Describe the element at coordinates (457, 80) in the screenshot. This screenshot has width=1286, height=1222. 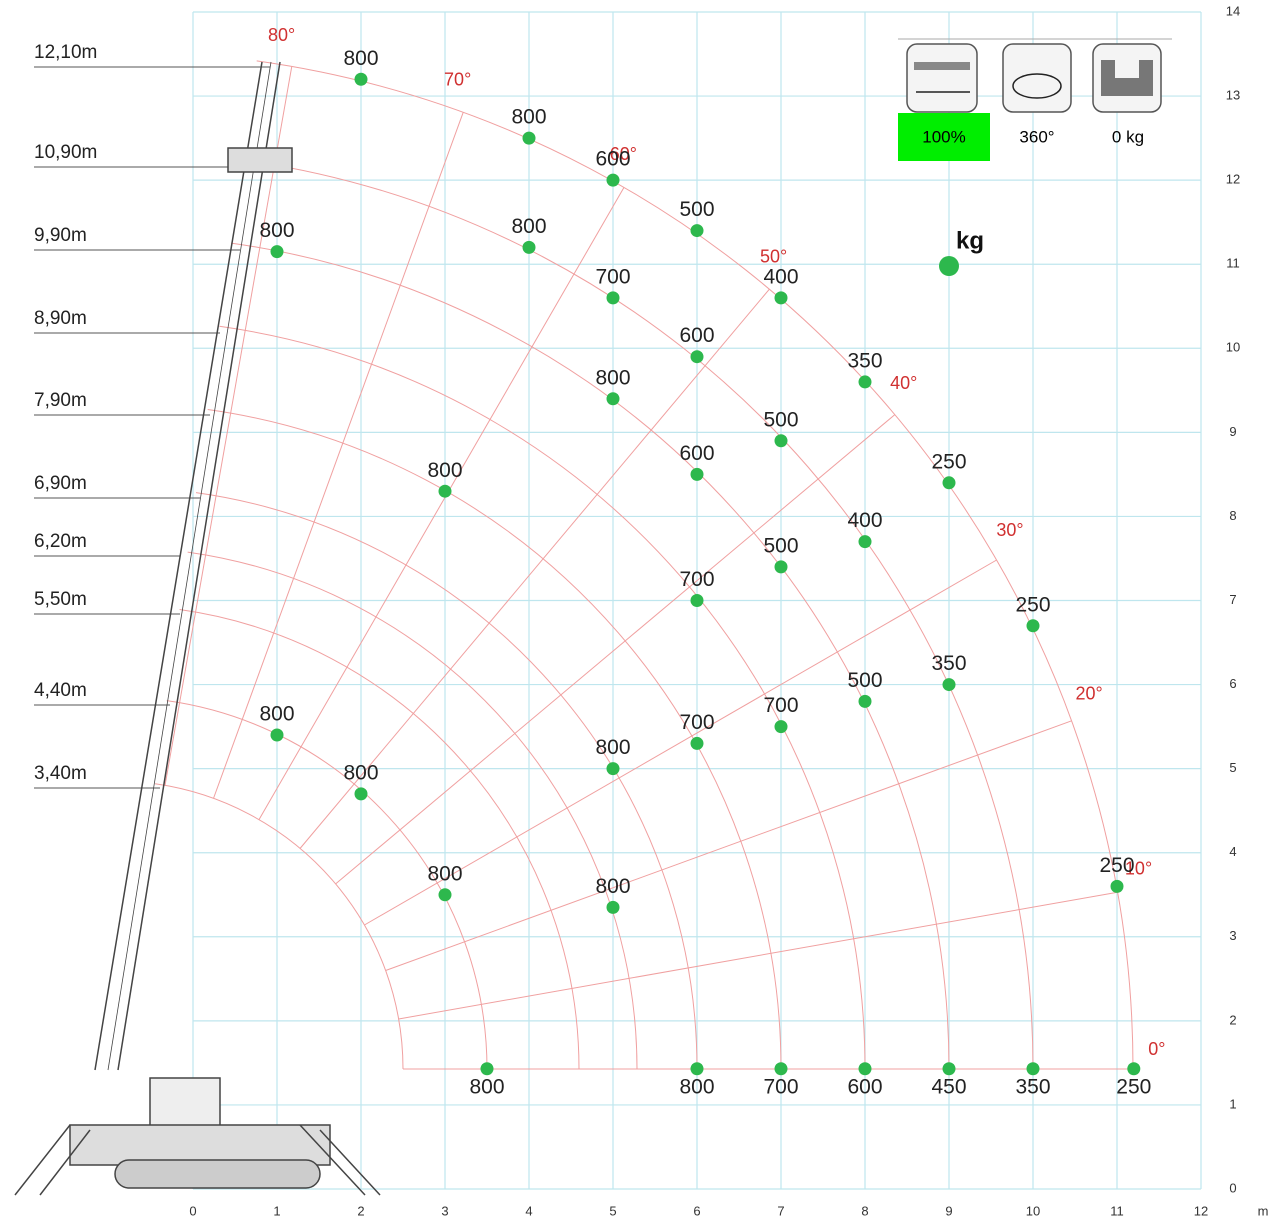
I see `angle-label: 70°` at that location.